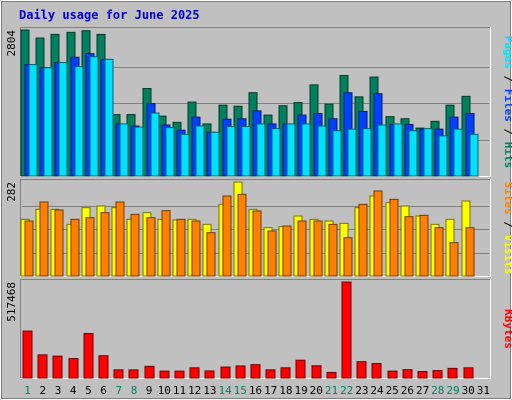 This screenshot has height=400, width=512. I want to click on day-label-31: 31, so click(483, 390).